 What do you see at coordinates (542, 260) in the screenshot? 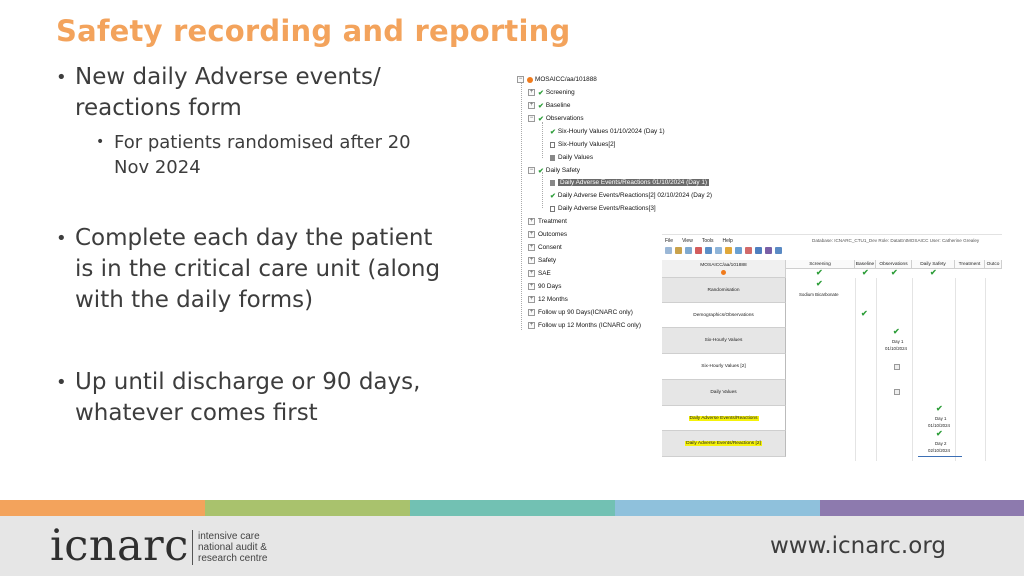
I see `tree-item-safety: + Safety` at bounding box center [542, 260].